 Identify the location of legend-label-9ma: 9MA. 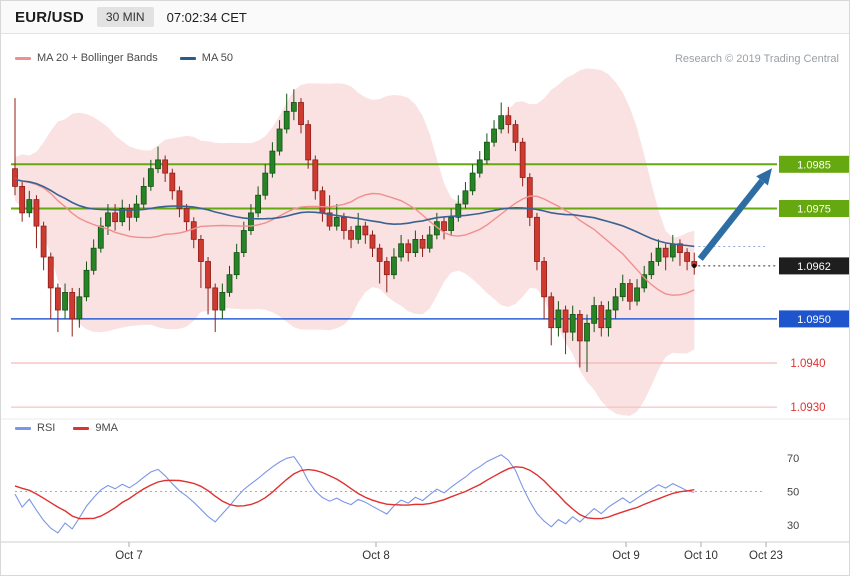
(106, 428).